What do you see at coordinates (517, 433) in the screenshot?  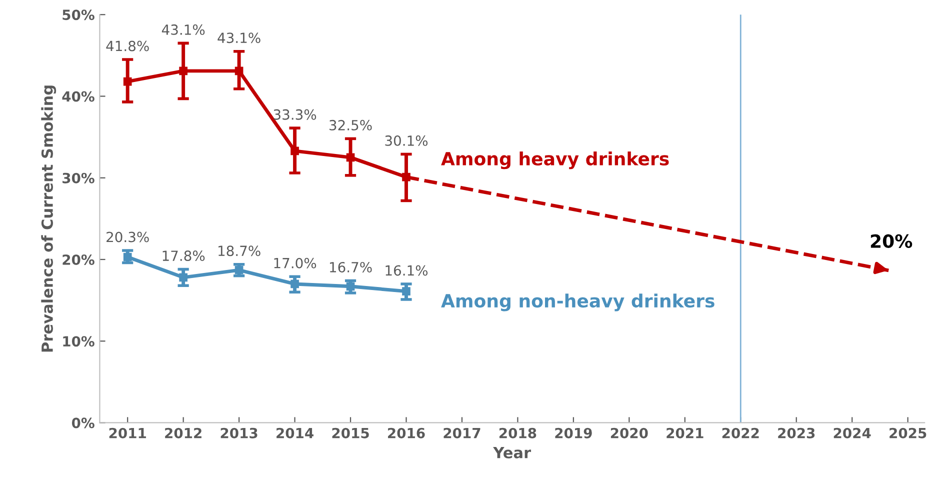 I see `x-tick-label: 2018` at bounding box center [517, 433].